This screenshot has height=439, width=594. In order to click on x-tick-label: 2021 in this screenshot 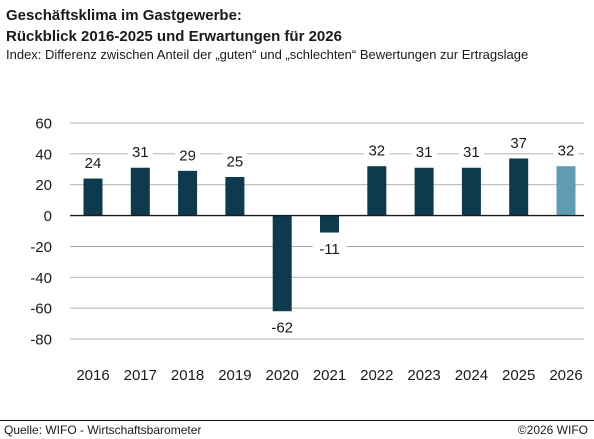, I will do `click(329, 375)`.